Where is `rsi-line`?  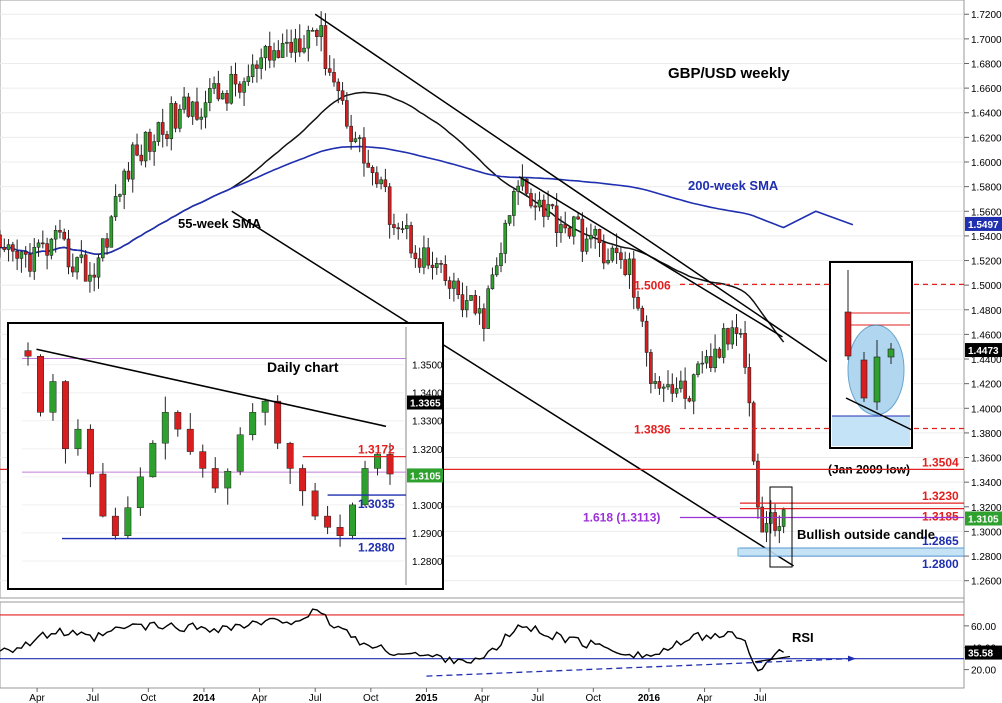
rsi-line is located at coordinates (392, 640).